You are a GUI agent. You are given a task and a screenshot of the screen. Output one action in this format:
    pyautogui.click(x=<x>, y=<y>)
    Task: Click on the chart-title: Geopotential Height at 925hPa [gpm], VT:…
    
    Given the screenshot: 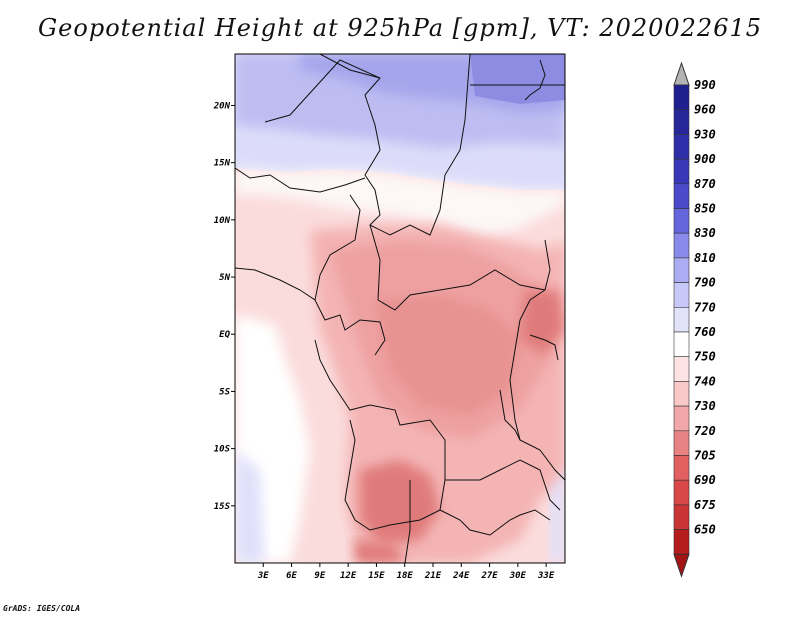 What is the action you would take?
    pyautogui.click(x=400, y=28)
    